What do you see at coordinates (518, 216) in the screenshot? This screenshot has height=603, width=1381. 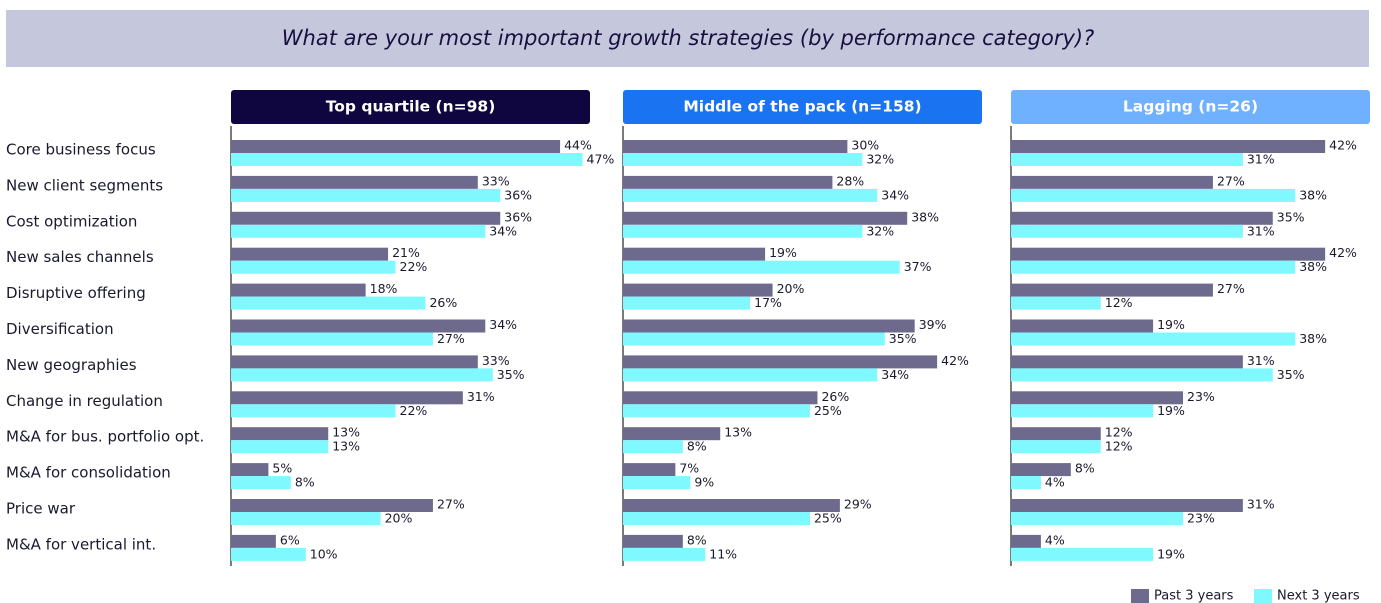 I see `value-label: 36%` at bounding box center [518, 216].